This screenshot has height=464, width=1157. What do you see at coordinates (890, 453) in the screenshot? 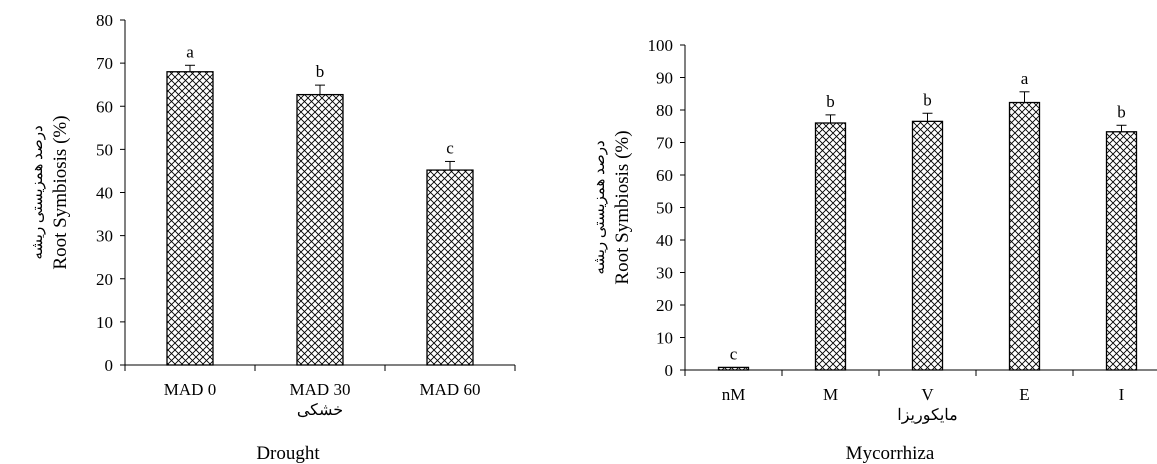
I see `x-axis-title: Mycorrhiza` at bounding box center [890, 453].